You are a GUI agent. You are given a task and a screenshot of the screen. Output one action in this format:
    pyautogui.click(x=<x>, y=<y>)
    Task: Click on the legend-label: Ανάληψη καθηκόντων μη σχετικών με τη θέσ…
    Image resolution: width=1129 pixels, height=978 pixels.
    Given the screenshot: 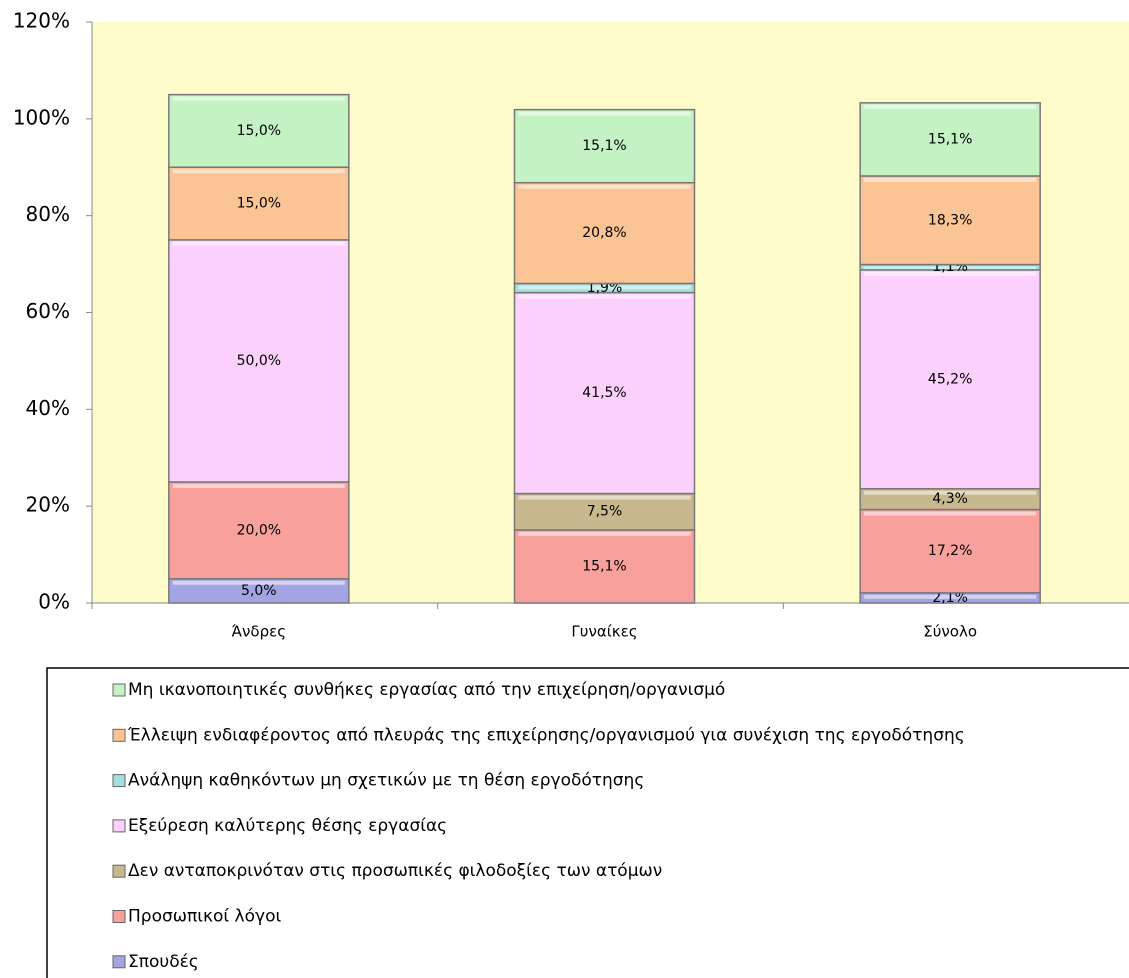 What is the action you would take?
    pyautogui.click(x=386, y=781)
    